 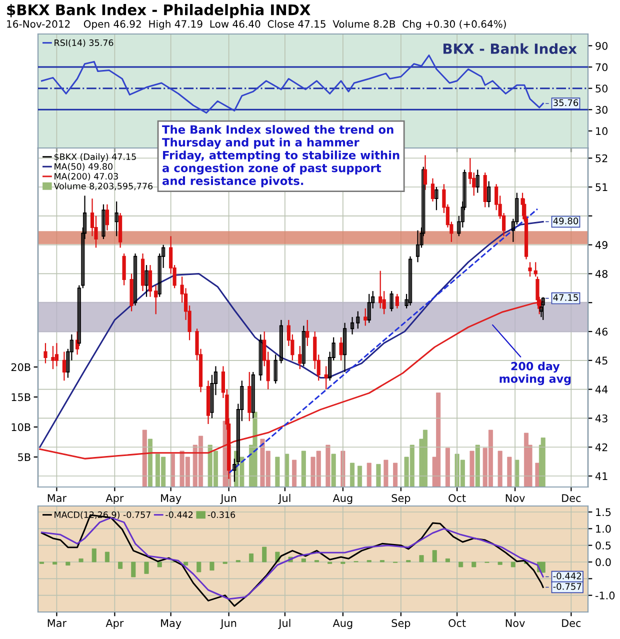 I want to click on y-tick-label: 0.5, so click(x=603, y=546).